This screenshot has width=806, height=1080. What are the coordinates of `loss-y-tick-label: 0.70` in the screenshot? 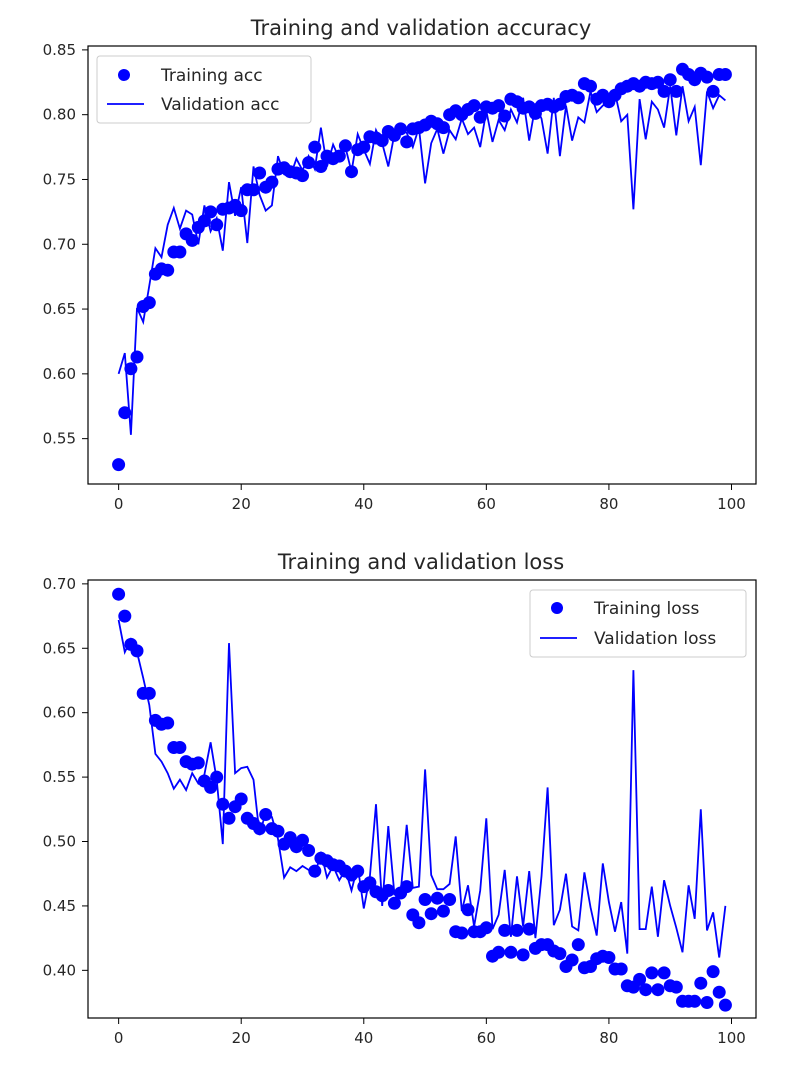 It's located at (59, 584).